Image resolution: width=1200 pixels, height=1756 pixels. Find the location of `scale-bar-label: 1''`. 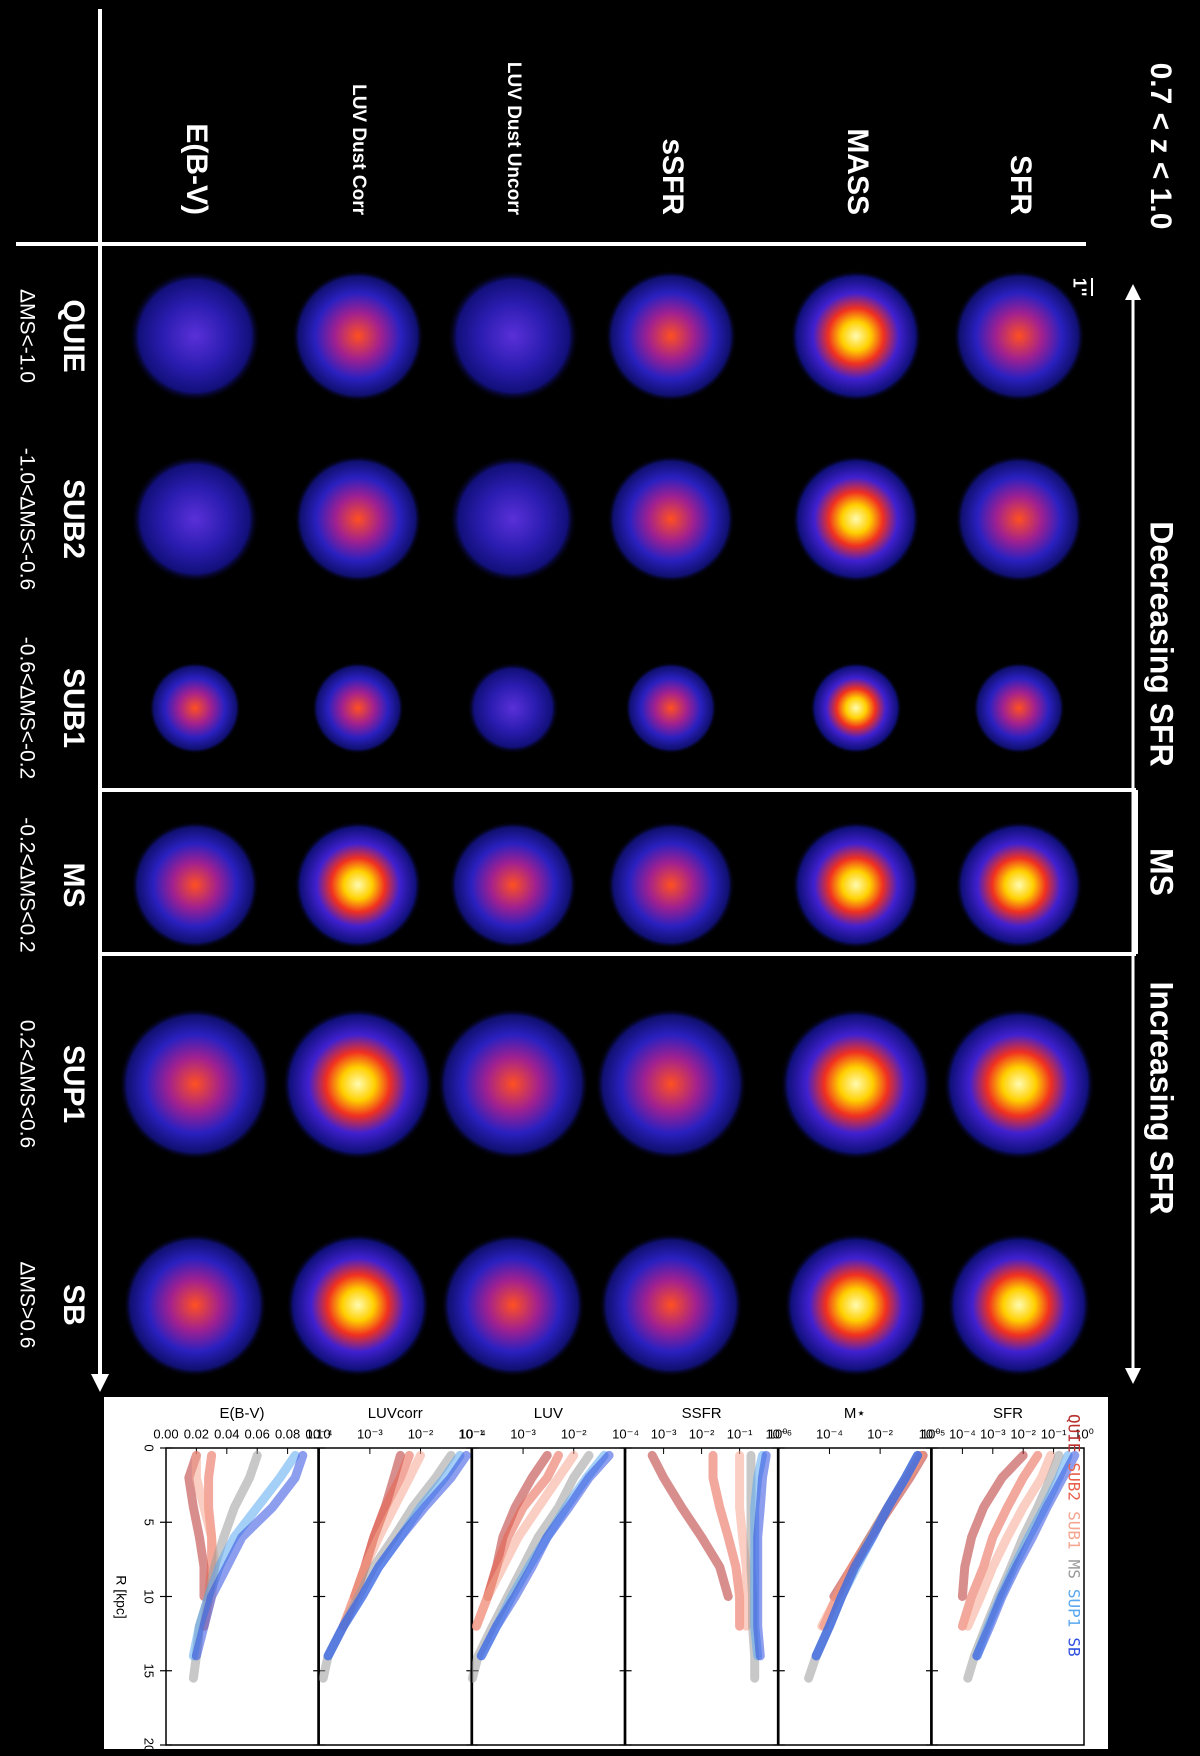

scale-bar-label: 1'' is located at coordinates (1079, 287).